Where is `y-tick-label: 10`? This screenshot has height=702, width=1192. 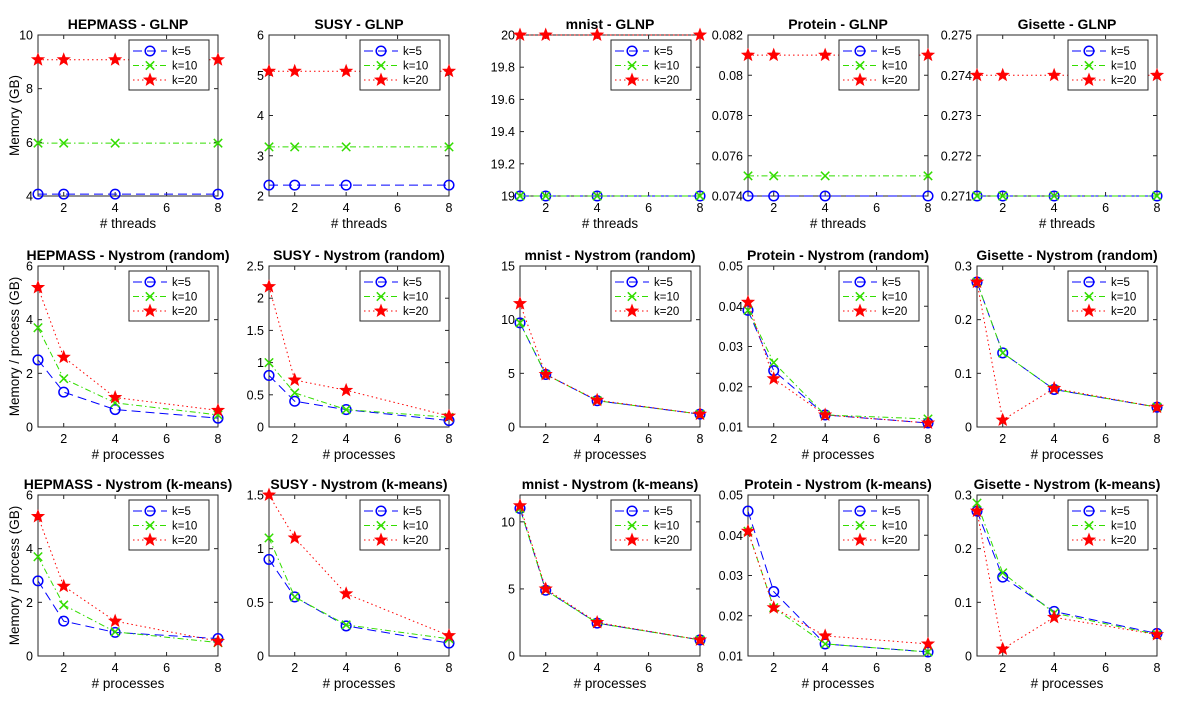
y-tick-label: 10 is located at coordinates (508, 320).